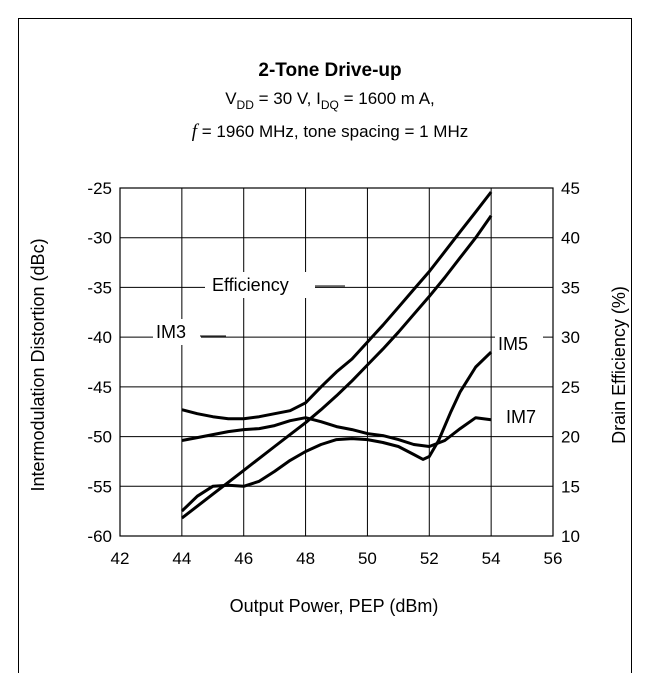 The width and height of the screenshot is (651, 675). Describe the element at coordinates (99, 387) in the screenshot. I see `y-left-tick-label: -45` at that location.